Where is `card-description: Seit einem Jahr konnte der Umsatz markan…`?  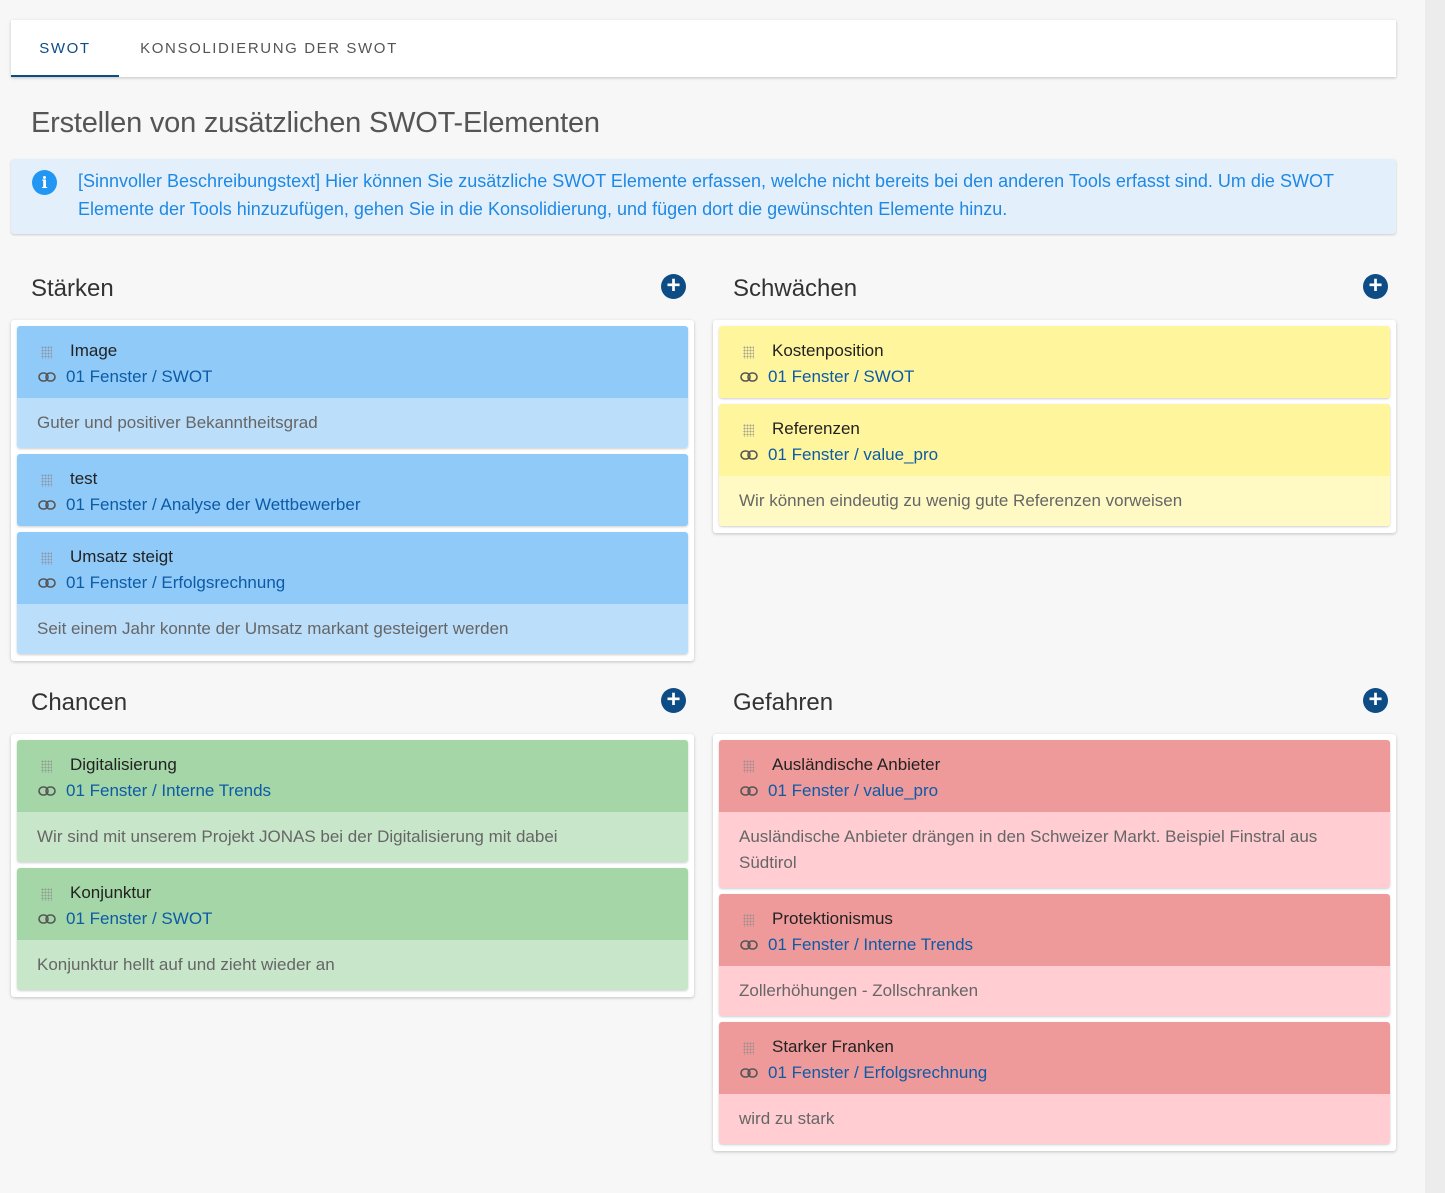 card-description: Seit einem Jahr konnte der Umsatz markan… is located at coordinates (352, 629).